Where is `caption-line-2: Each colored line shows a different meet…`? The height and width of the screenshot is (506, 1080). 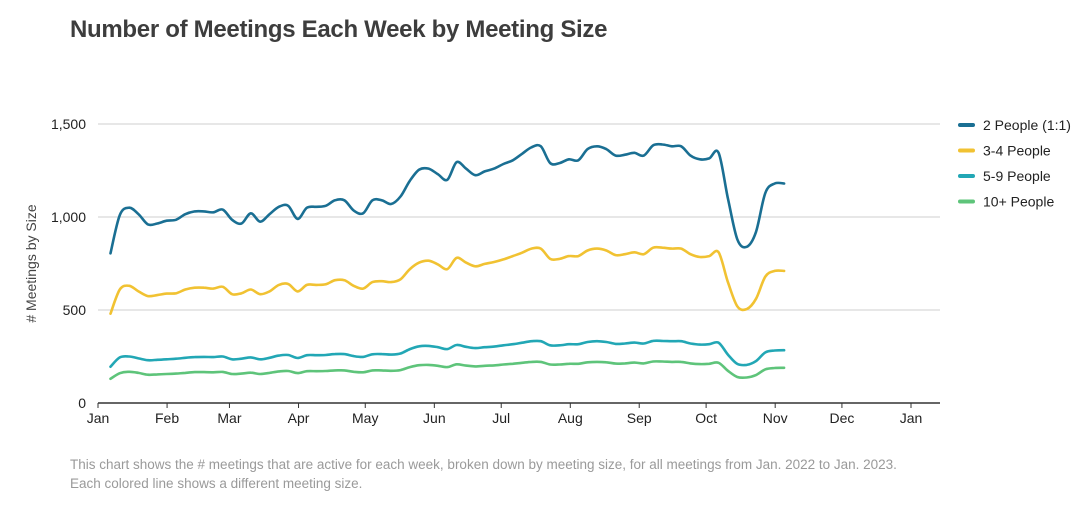 caption-line-2: Each colored line shows a different meet… is located at coordinates (216, 483).